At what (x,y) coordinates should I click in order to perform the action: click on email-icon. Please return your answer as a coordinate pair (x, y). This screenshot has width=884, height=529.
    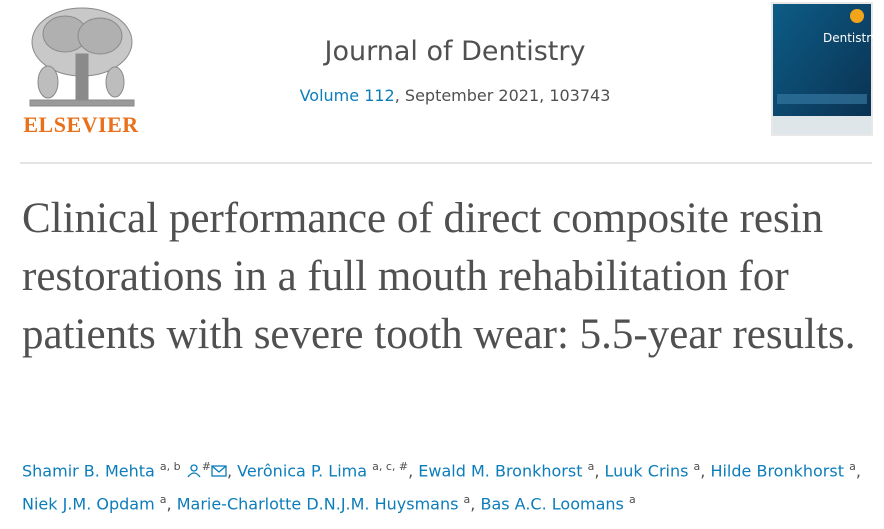
    Looking at the image, I should click on (219, 471).